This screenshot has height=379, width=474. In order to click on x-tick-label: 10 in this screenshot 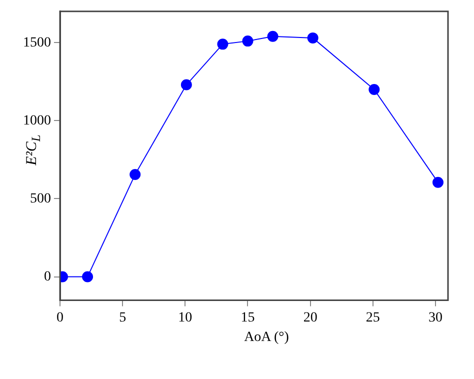, I will do `click(185, 318)`.